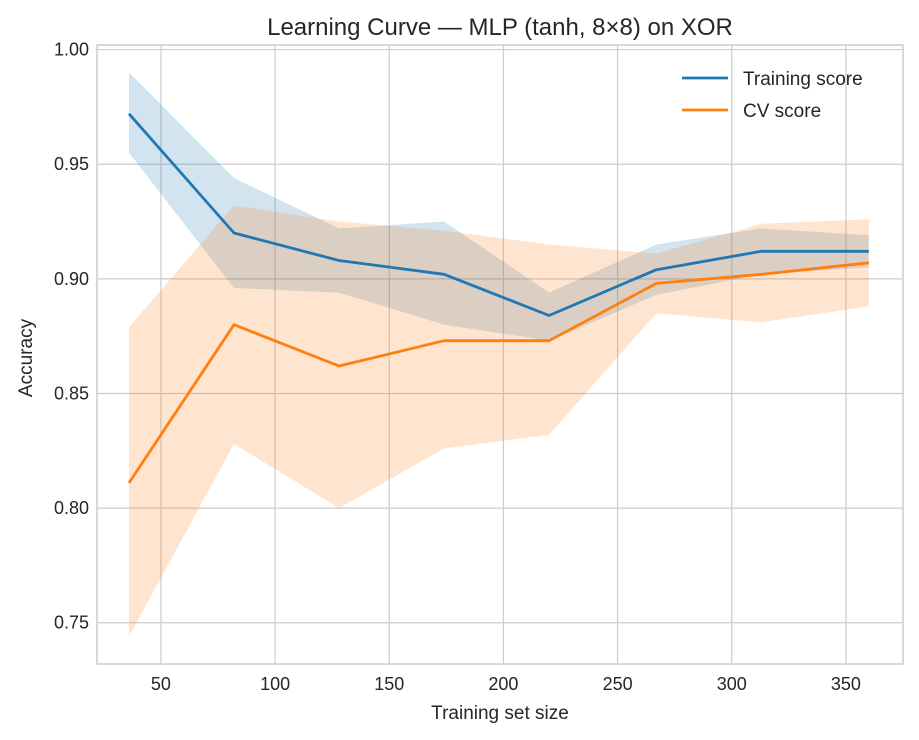 The width and height of the screenshot is (919, 740). What do you see at coordinates (71, 336) in the screenshot?
I see `y-axis-ticks: 0.75 0.80 0.85 0.90 0.95 1.00` at bounding box center [71, 336].